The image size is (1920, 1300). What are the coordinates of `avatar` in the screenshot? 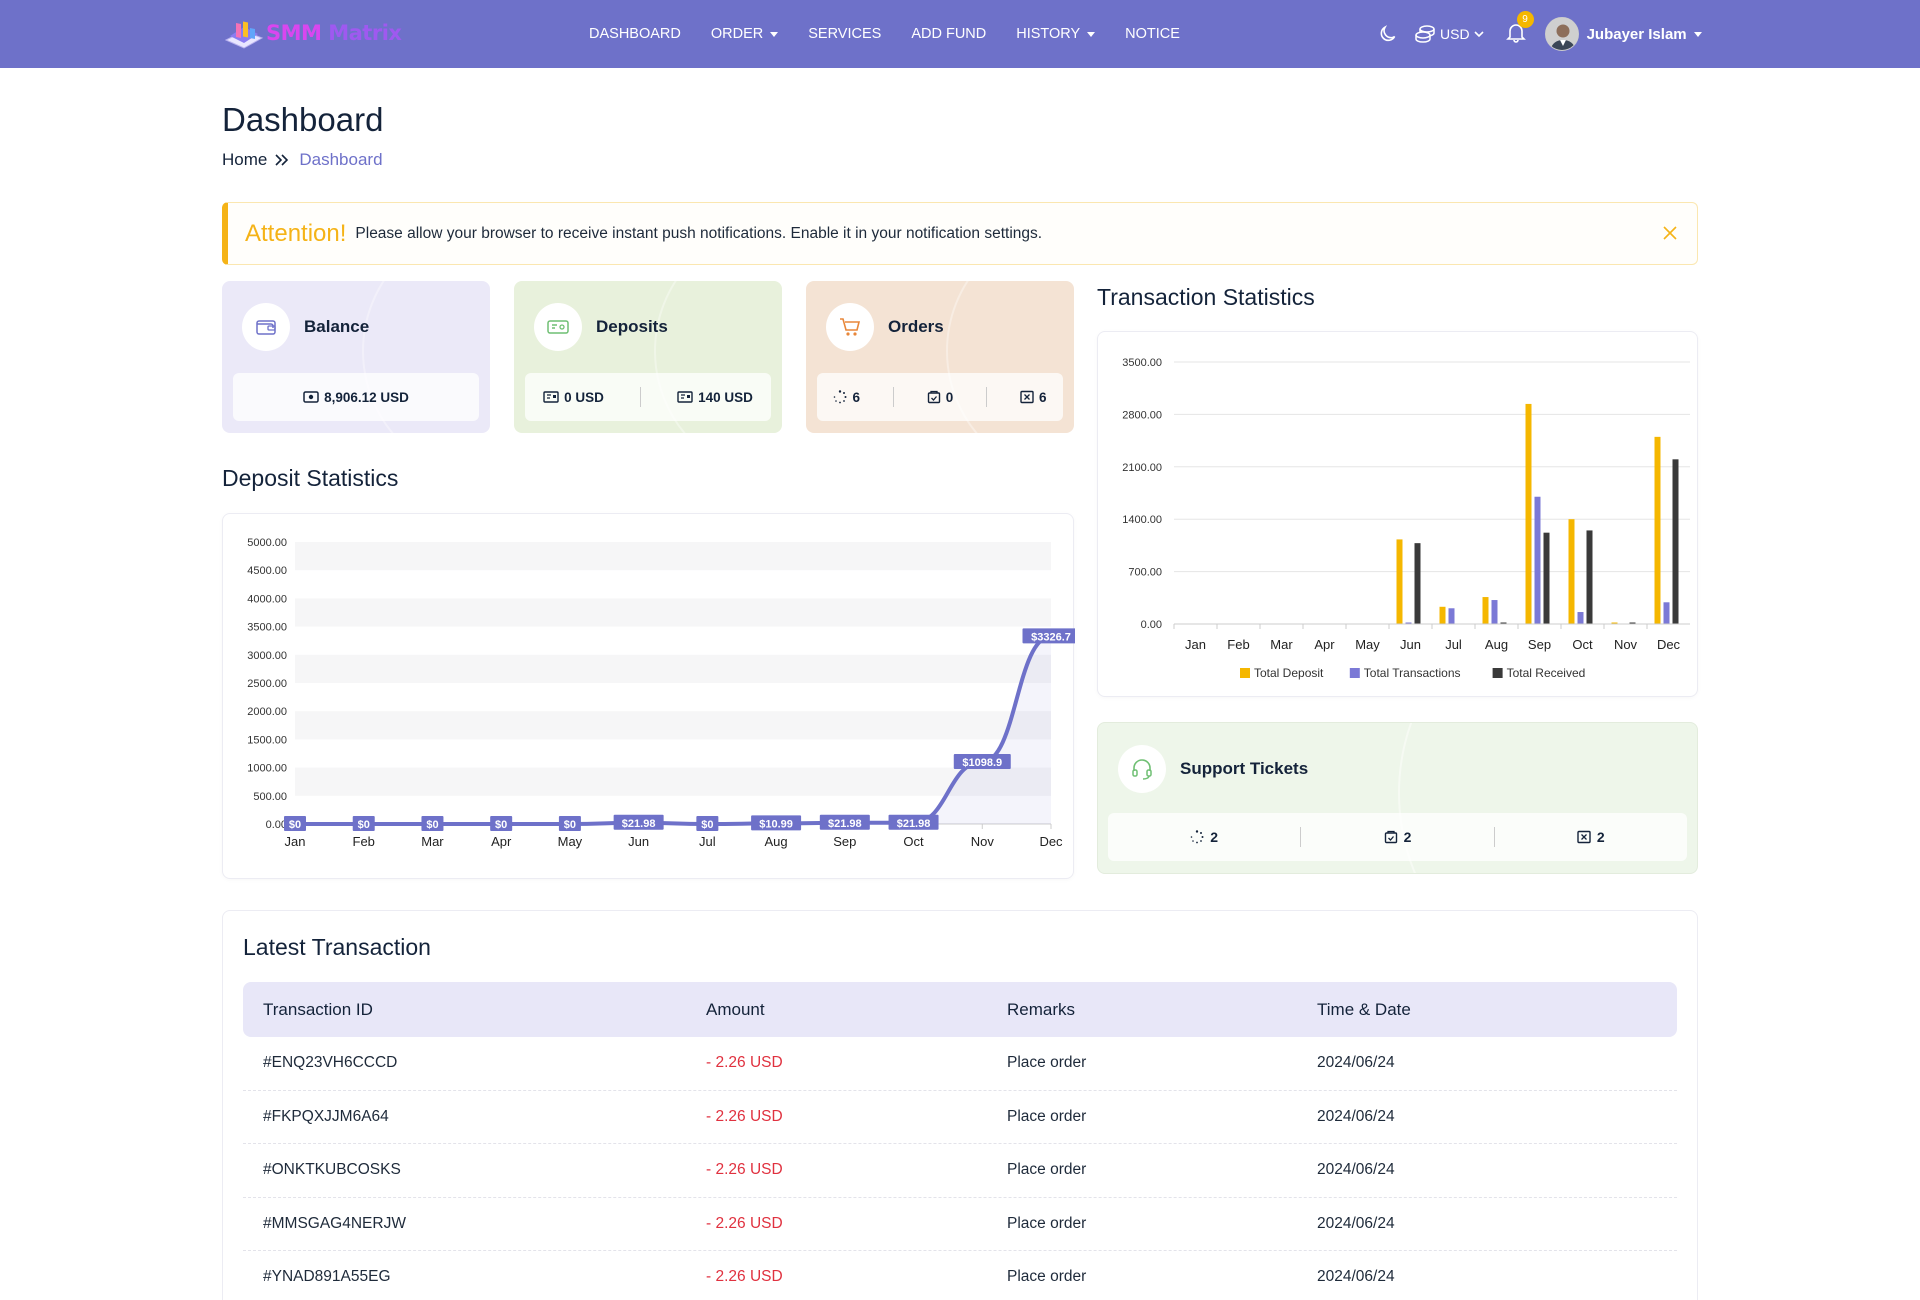 It's located at (1561, 34).